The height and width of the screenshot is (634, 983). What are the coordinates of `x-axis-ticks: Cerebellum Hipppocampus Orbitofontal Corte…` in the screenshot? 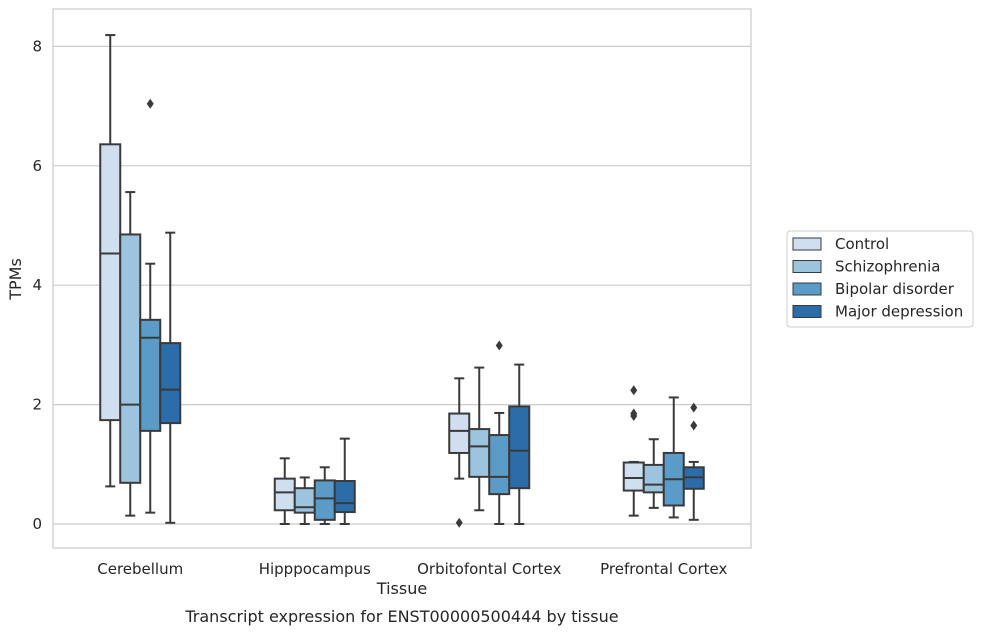 It's located at (412, 569).